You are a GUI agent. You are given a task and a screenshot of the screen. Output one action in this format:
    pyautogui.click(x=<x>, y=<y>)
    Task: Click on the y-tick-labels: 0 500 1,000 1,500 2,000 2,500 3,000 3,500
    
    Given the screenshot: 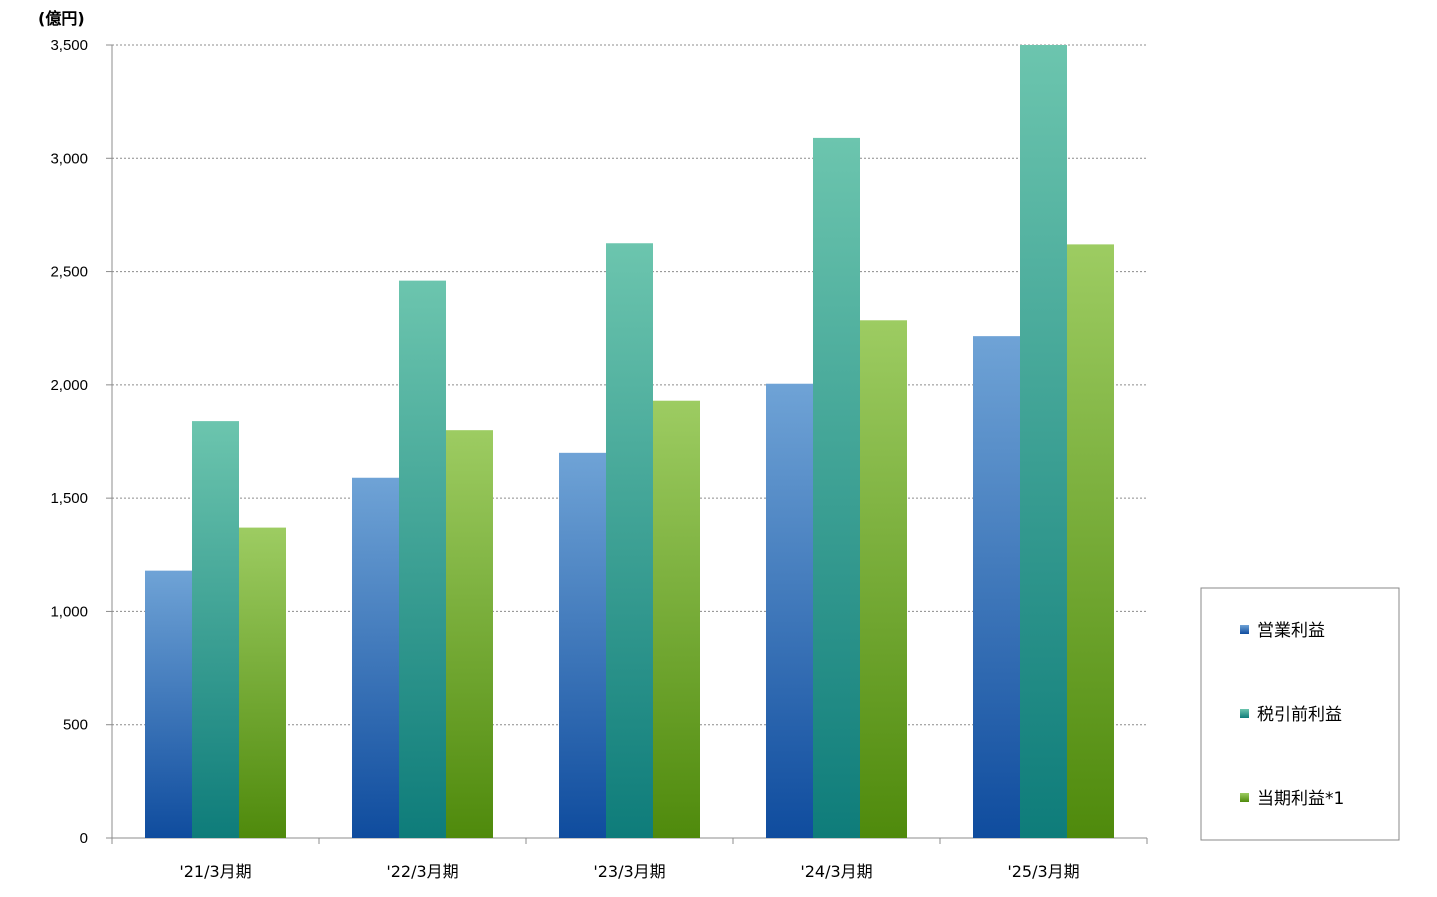 What is the action you would take?
    pyautogui.click(x=69, y=442)
    